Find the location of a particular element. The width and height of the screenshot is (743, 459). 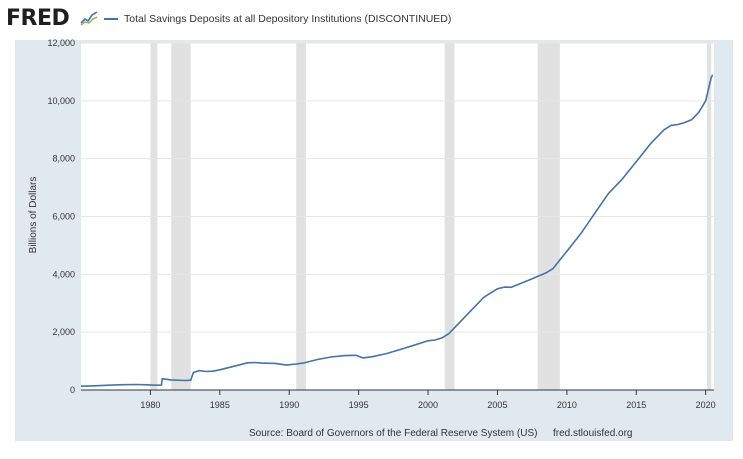

y-tick-label: 4,000 is located at coordinates (63, 274).